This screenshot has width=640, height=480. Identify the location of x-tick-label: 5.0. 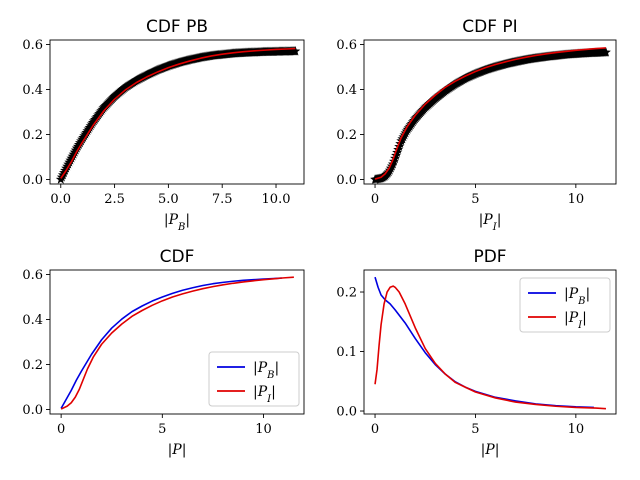
(168, 199).